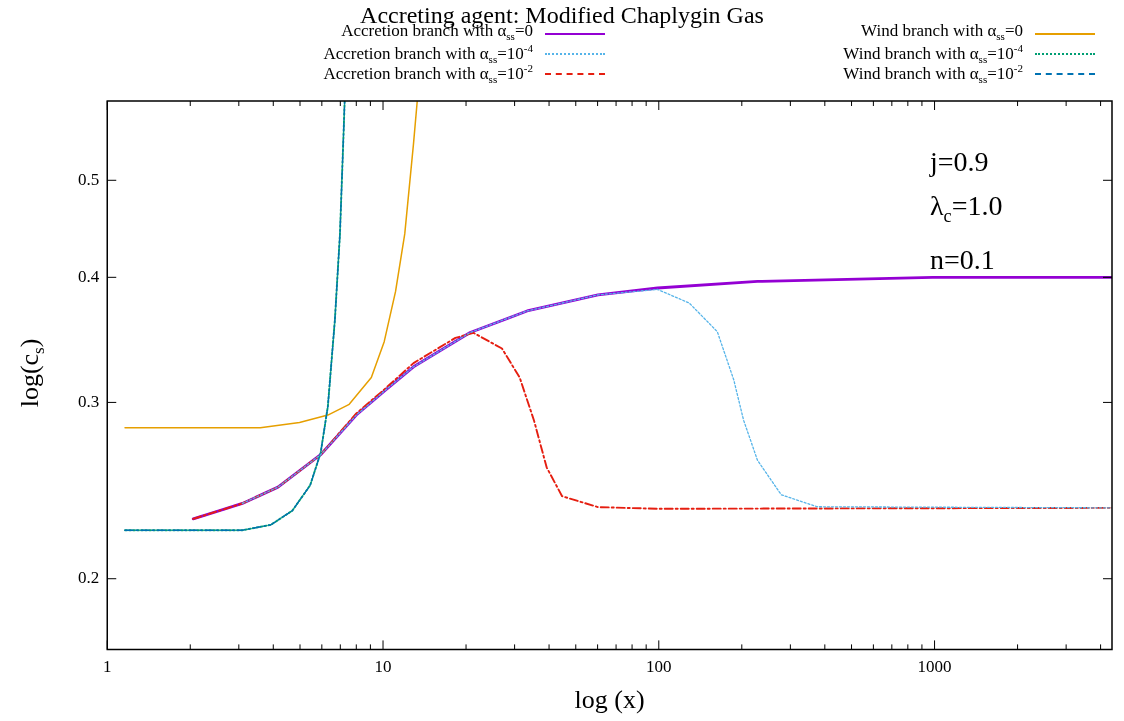 This screenshot has height=721, width=1124. I want to click on x-tick-label: 1000, so click(934, 667).